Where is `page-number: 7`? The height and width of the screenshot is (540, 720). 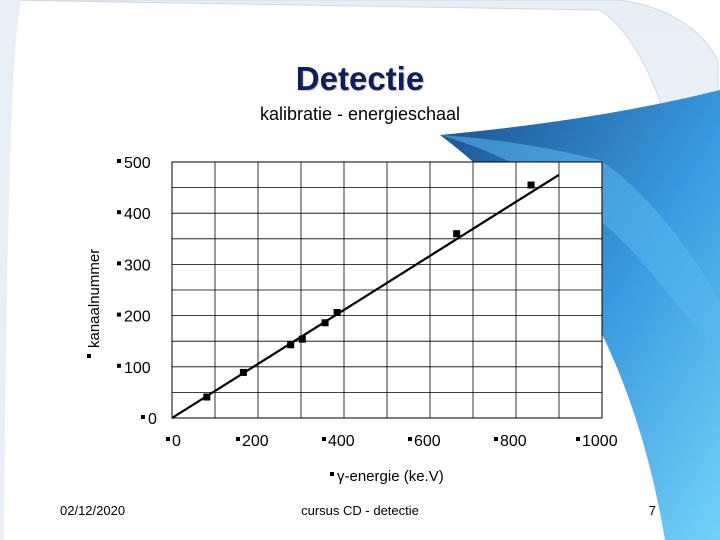 page-number: 7 is located at coordinates (652, 510).